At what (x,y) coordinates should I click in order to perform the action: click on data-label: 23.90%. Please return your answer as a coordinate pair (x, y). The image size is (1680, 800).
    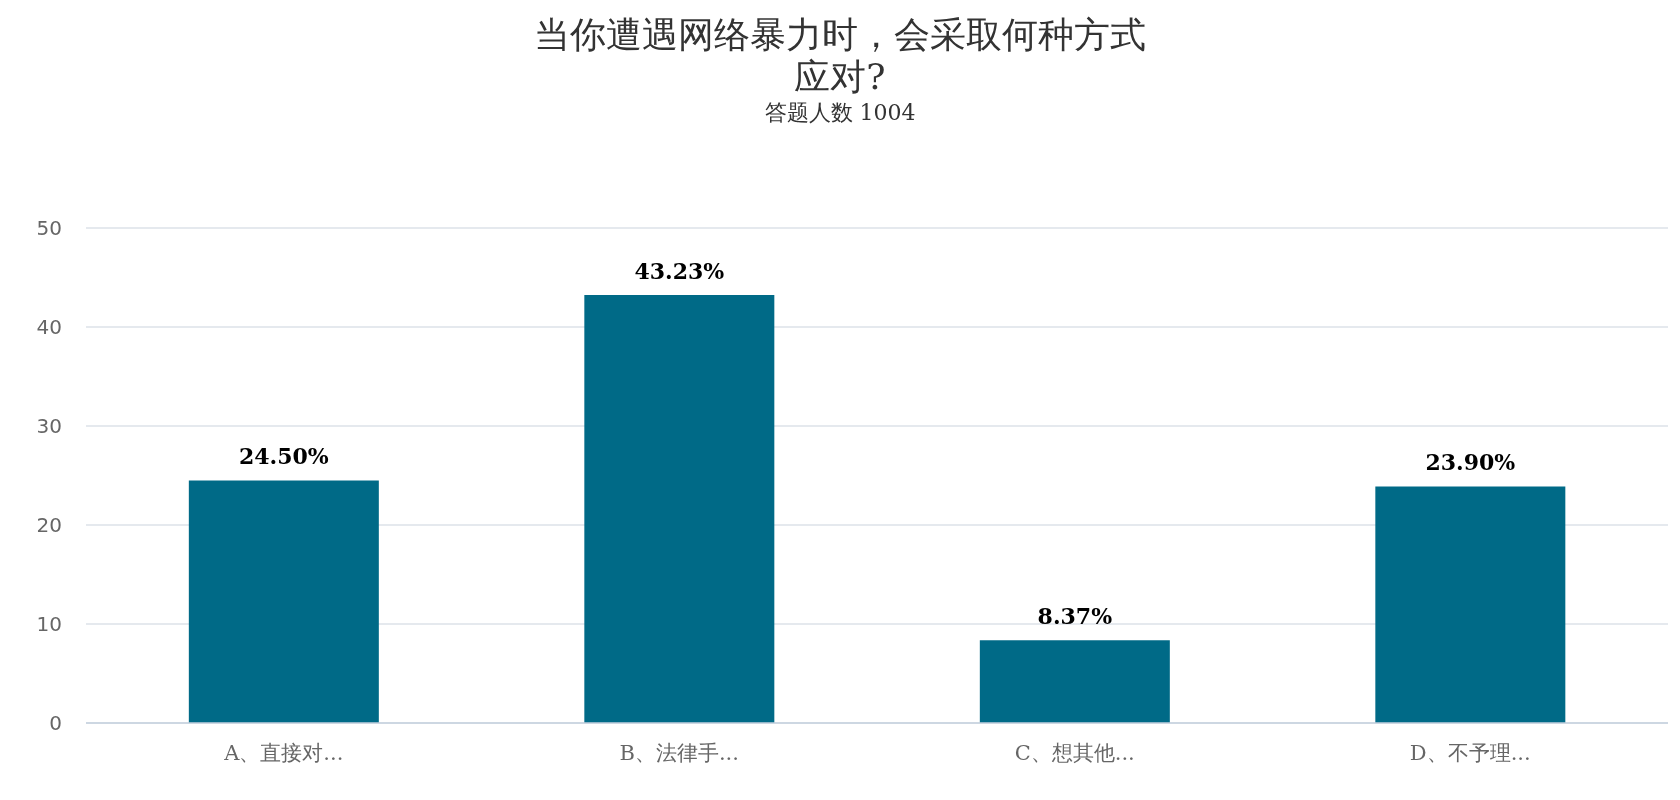
    Looking at the image, I should click on (1470, 462).